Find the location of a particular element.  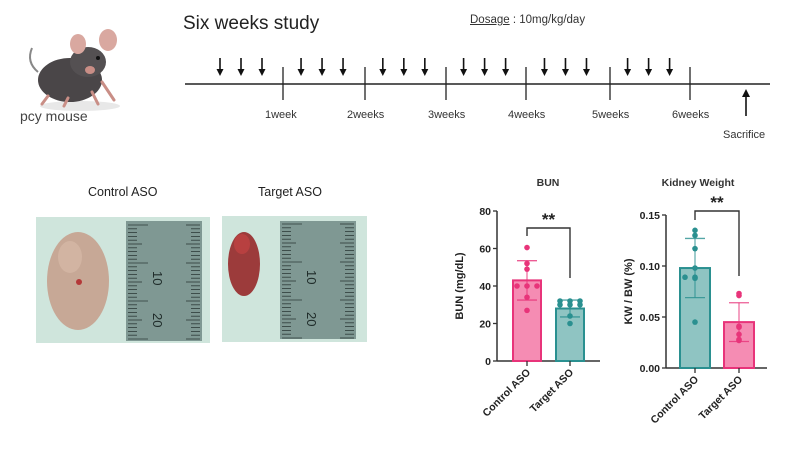

dosage-label: Dosage is located at coordinates (490, 20).